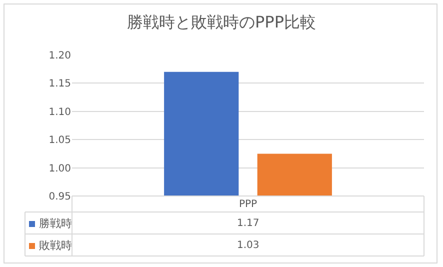 The width and height of the screenshot is (443, 267). What do you see at coordinates (59, 112) in the screenshot?
I see `y-tick-label: 1.10` at bounding box center [59, 112].